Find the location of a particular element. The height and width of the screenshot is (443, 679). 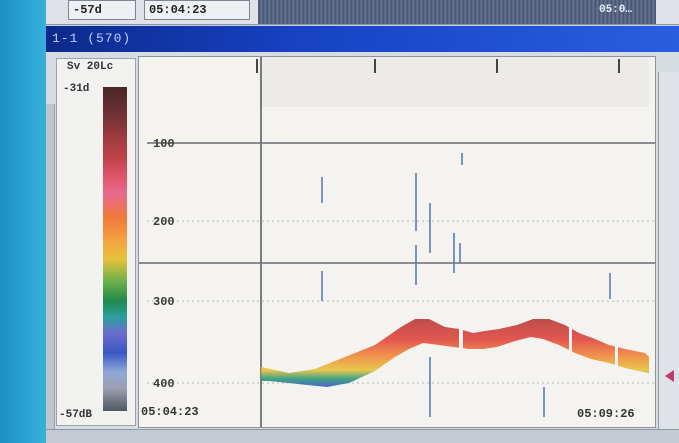

echogram-start-time: 05:04:23 is located at coordinates (170, 412).